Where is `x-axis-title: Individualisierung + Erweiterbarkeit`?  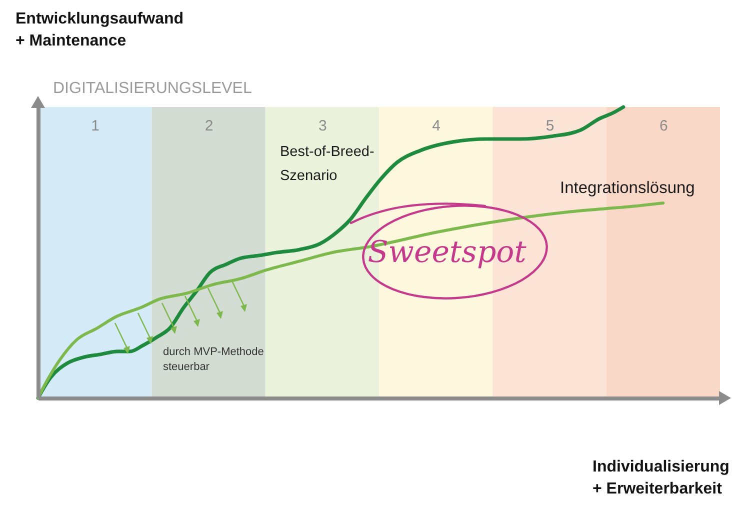
x-axis-title: Individualisierung + Erweiterbarkeit is located at coordinates (661, 478).